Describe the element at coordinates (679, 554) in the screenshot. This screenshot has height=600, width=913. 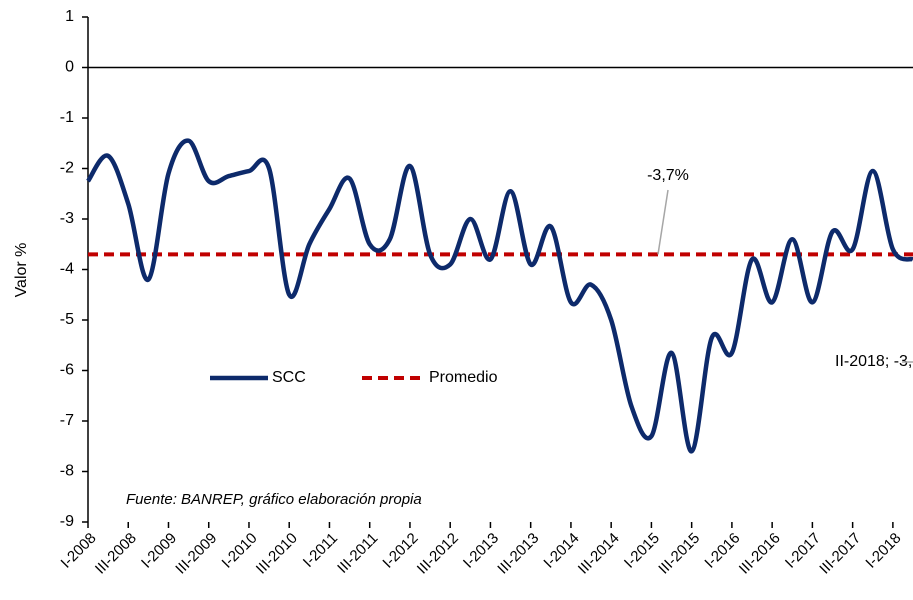
I see `x-tick-label: III-2015` at that location.